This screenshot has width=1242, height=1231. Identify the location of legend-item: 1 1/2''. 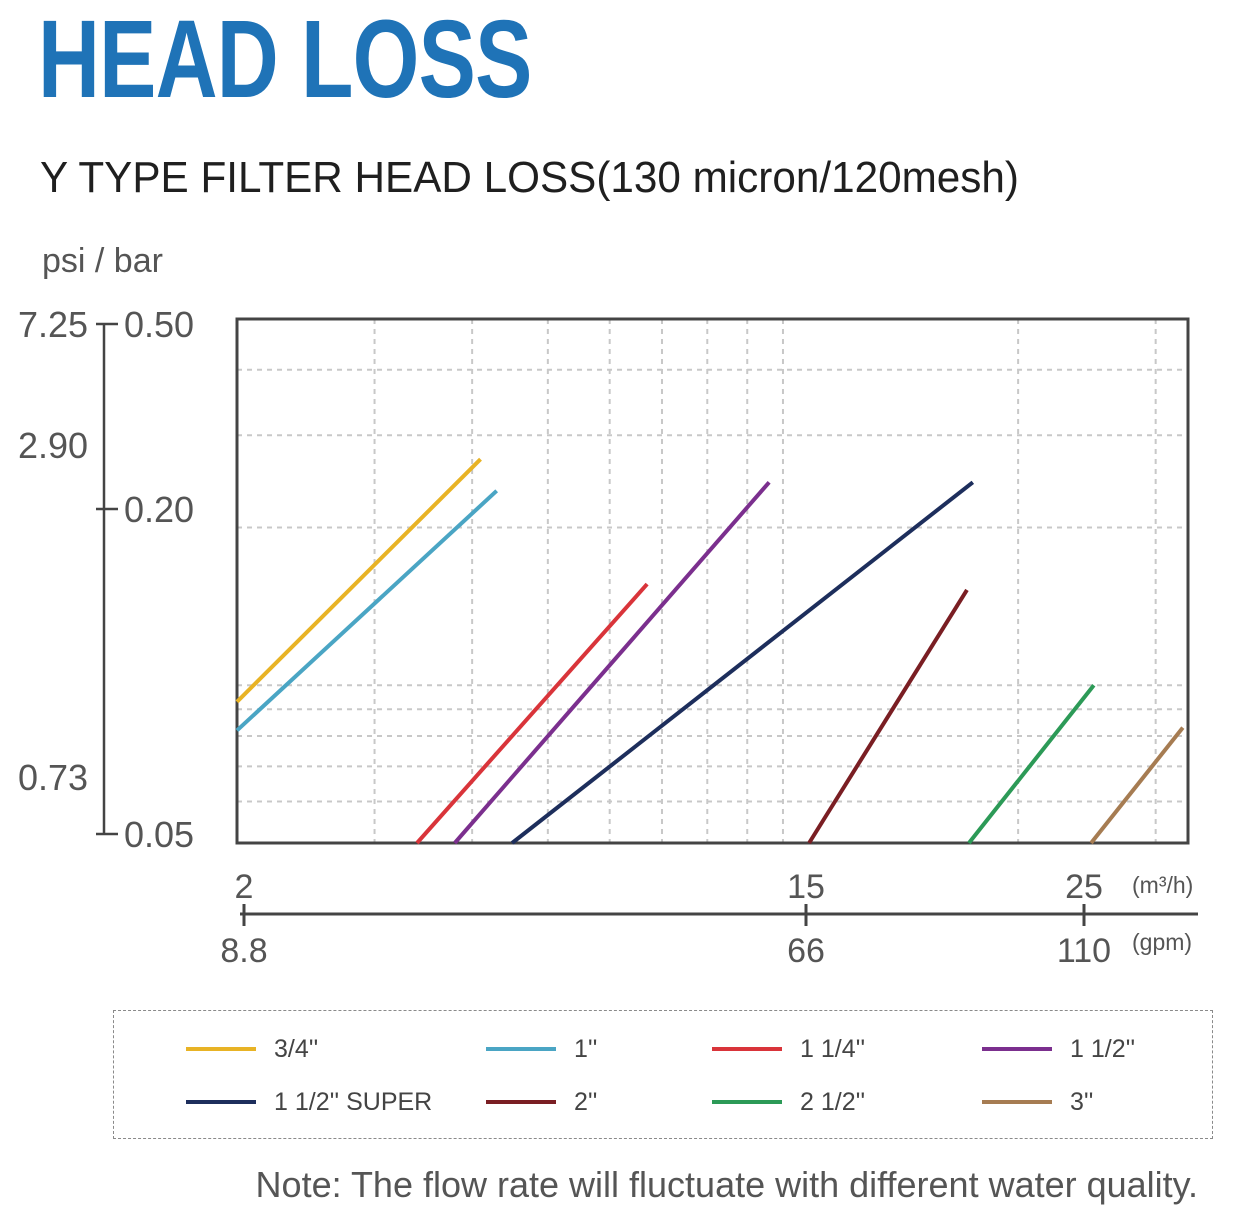
(1058, 1049).